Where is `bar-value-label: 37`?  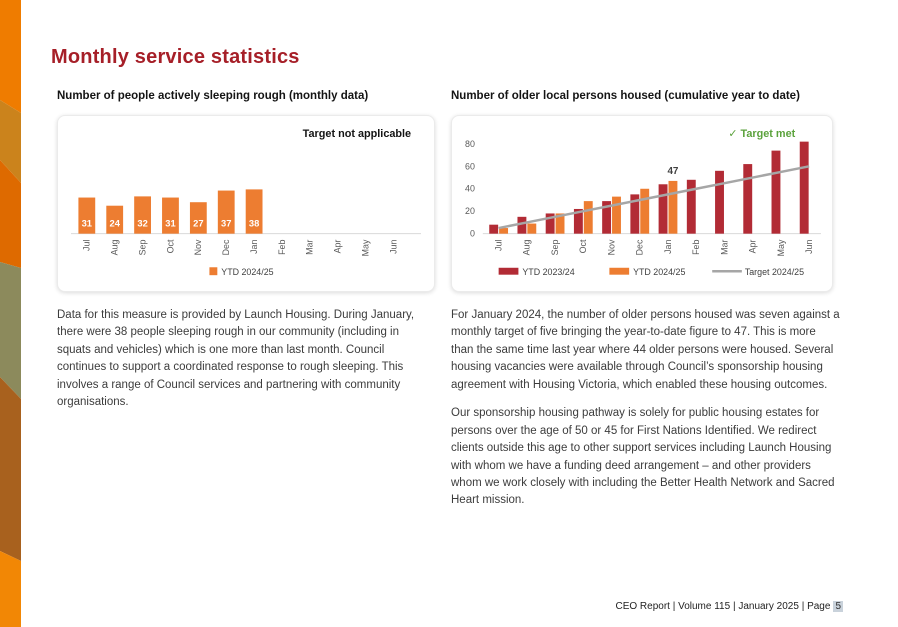
bar-value-label: 37 is located at coordinates (226, 223).